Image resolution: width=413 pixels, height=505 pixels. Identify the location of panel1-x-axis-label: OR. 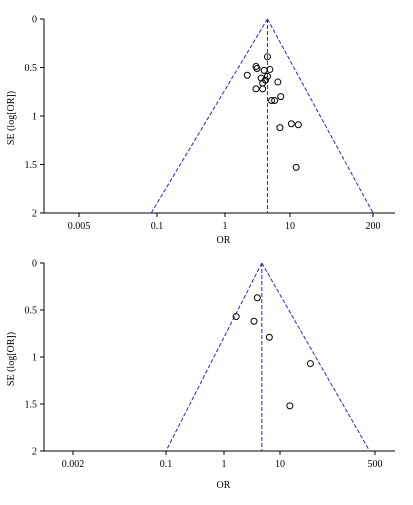
(224, 240).